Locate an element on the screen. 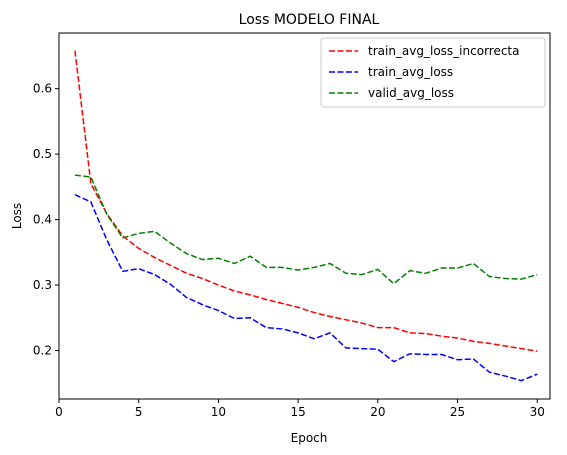  x-tick-label: 30 is located at coordinates (537, 412).